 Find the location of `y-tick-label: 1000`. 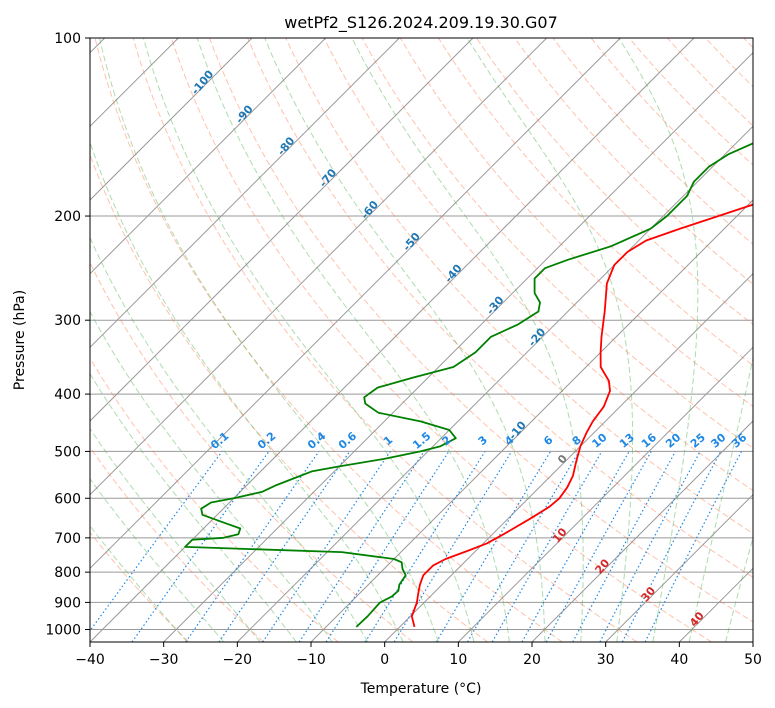

y-tick-label: 1000 is located at coordinates (63, 630).